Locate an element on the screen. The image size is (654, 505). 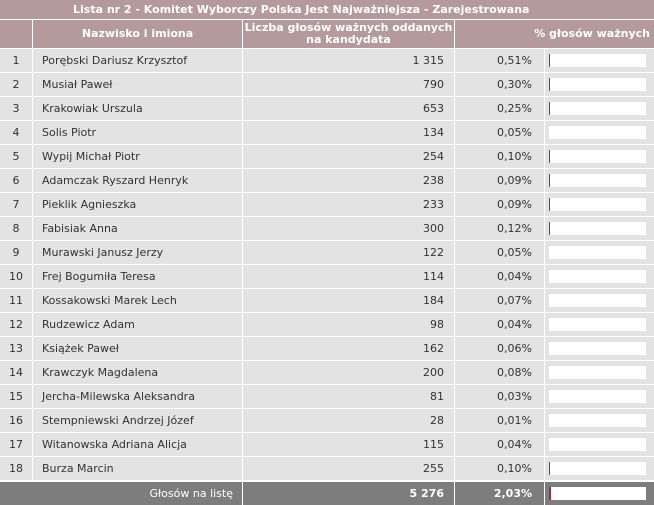
table-row: 6 Adamczak Ryszard Henryk 238 0,09% is located at coordinates (327, 180).